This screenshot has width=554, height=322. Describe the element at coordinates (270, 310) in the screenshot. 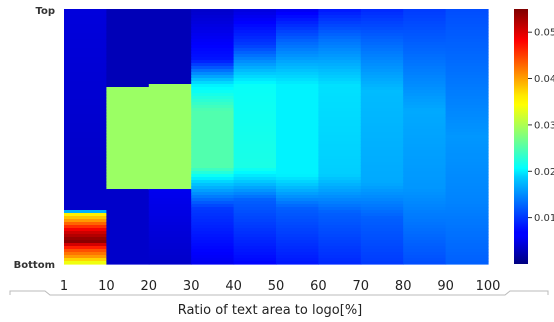

I see `x-axis-title: Ratio of text area to logo[%]` at that location.